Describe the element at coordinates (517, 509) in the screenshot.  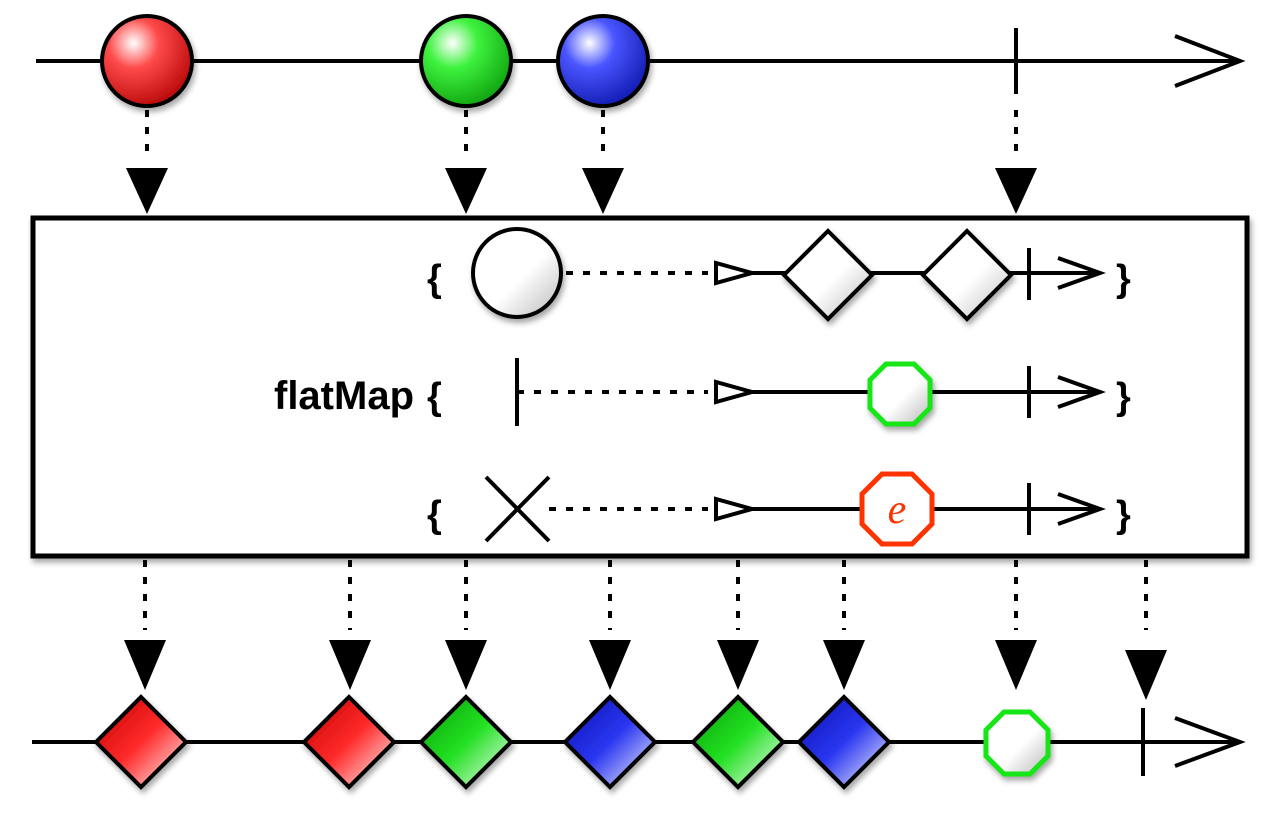
I see `input-error-x-icon` at that location.